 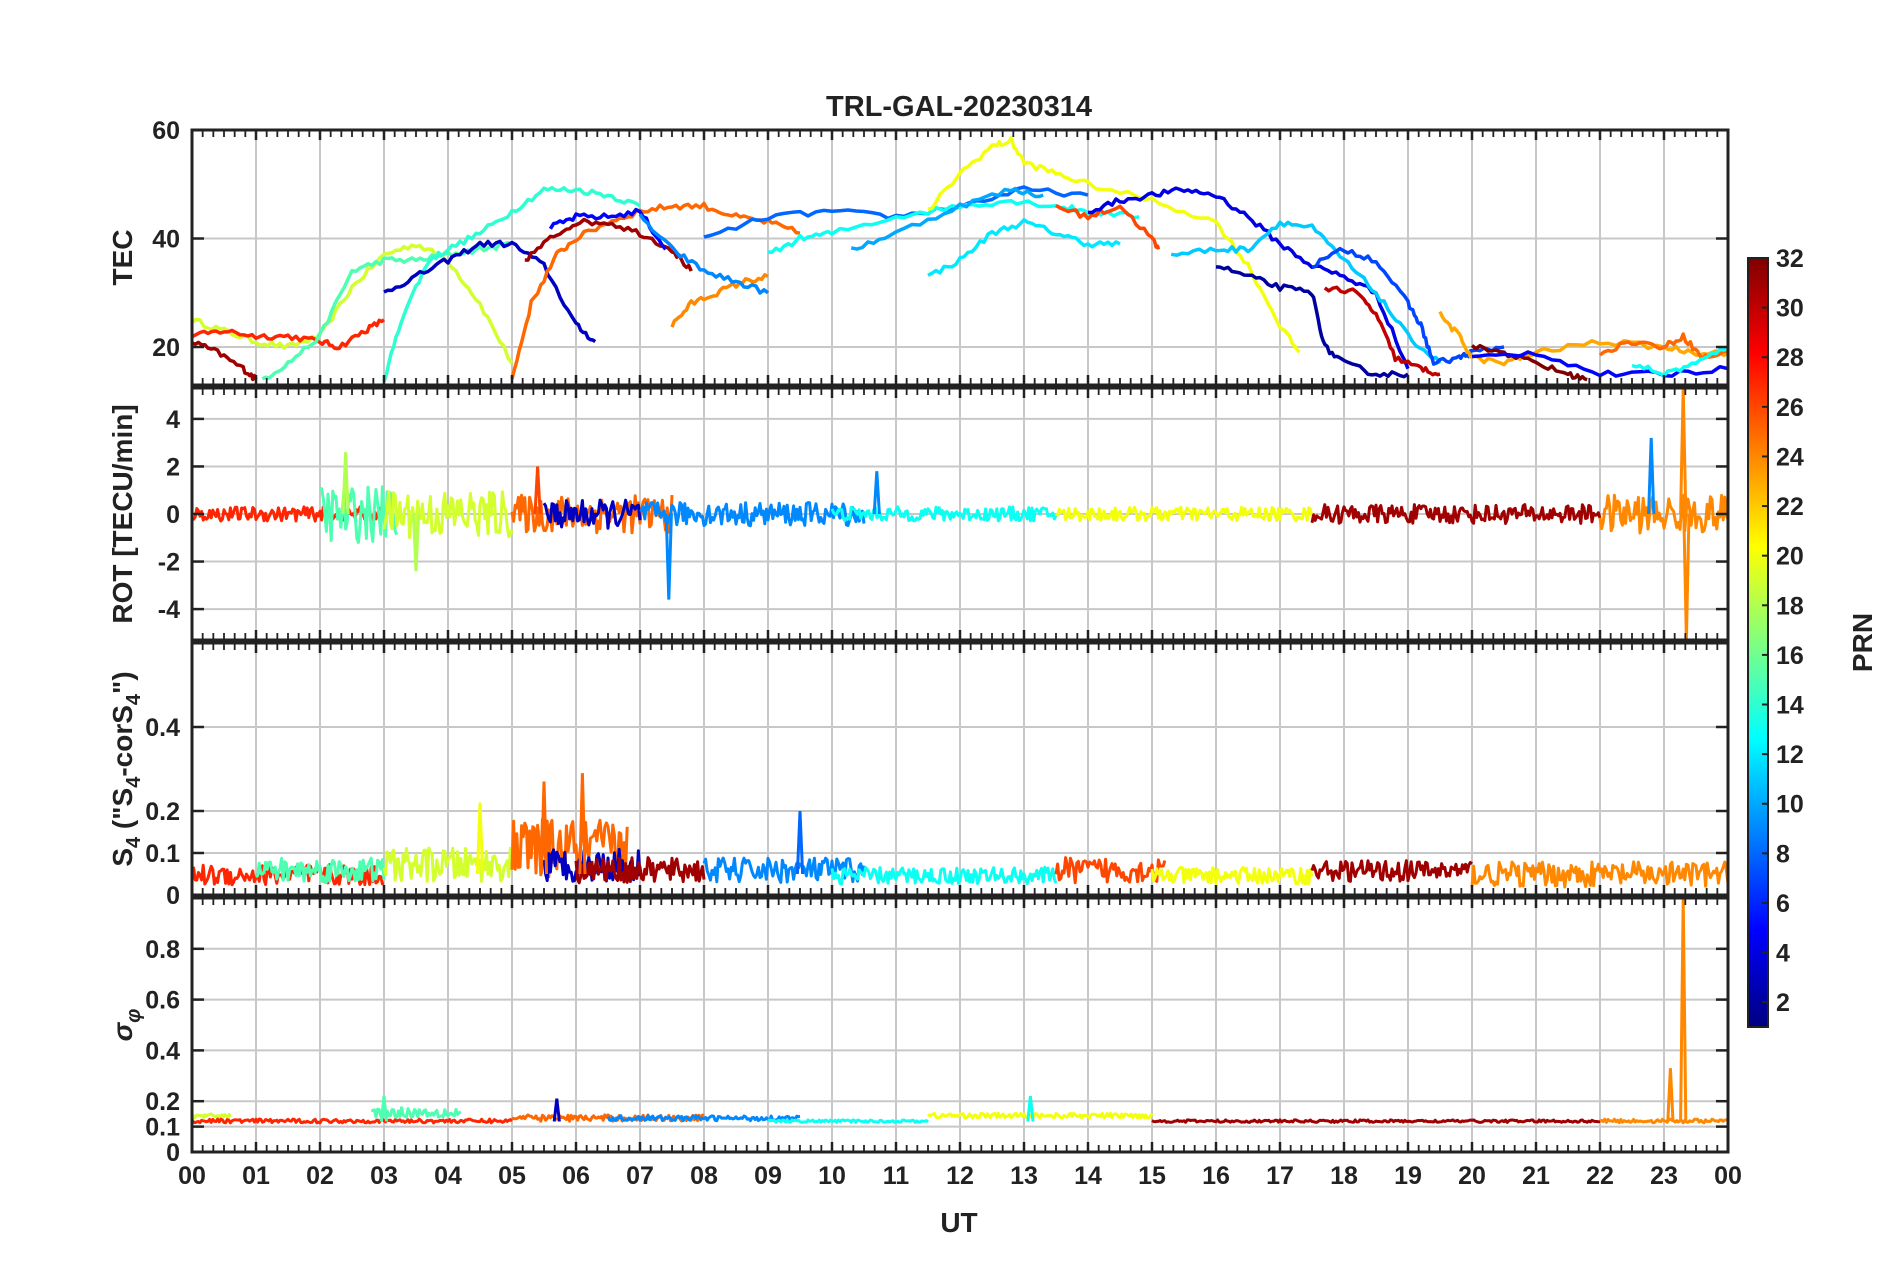 I want to click on colorbar-tick-label: 10, so click(x=1790, y=805).